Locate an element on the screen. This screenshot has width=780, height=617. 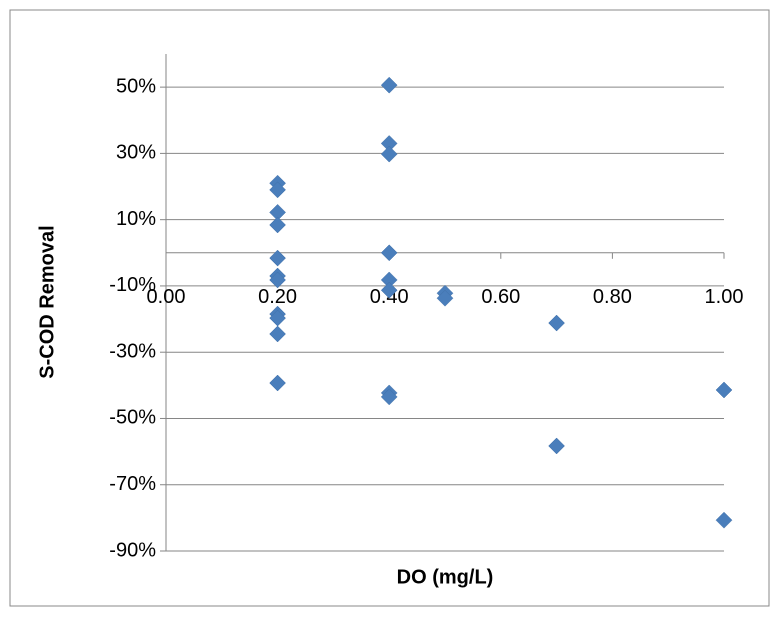
y-tick-label: 10% is located at coordinates (136, 219).